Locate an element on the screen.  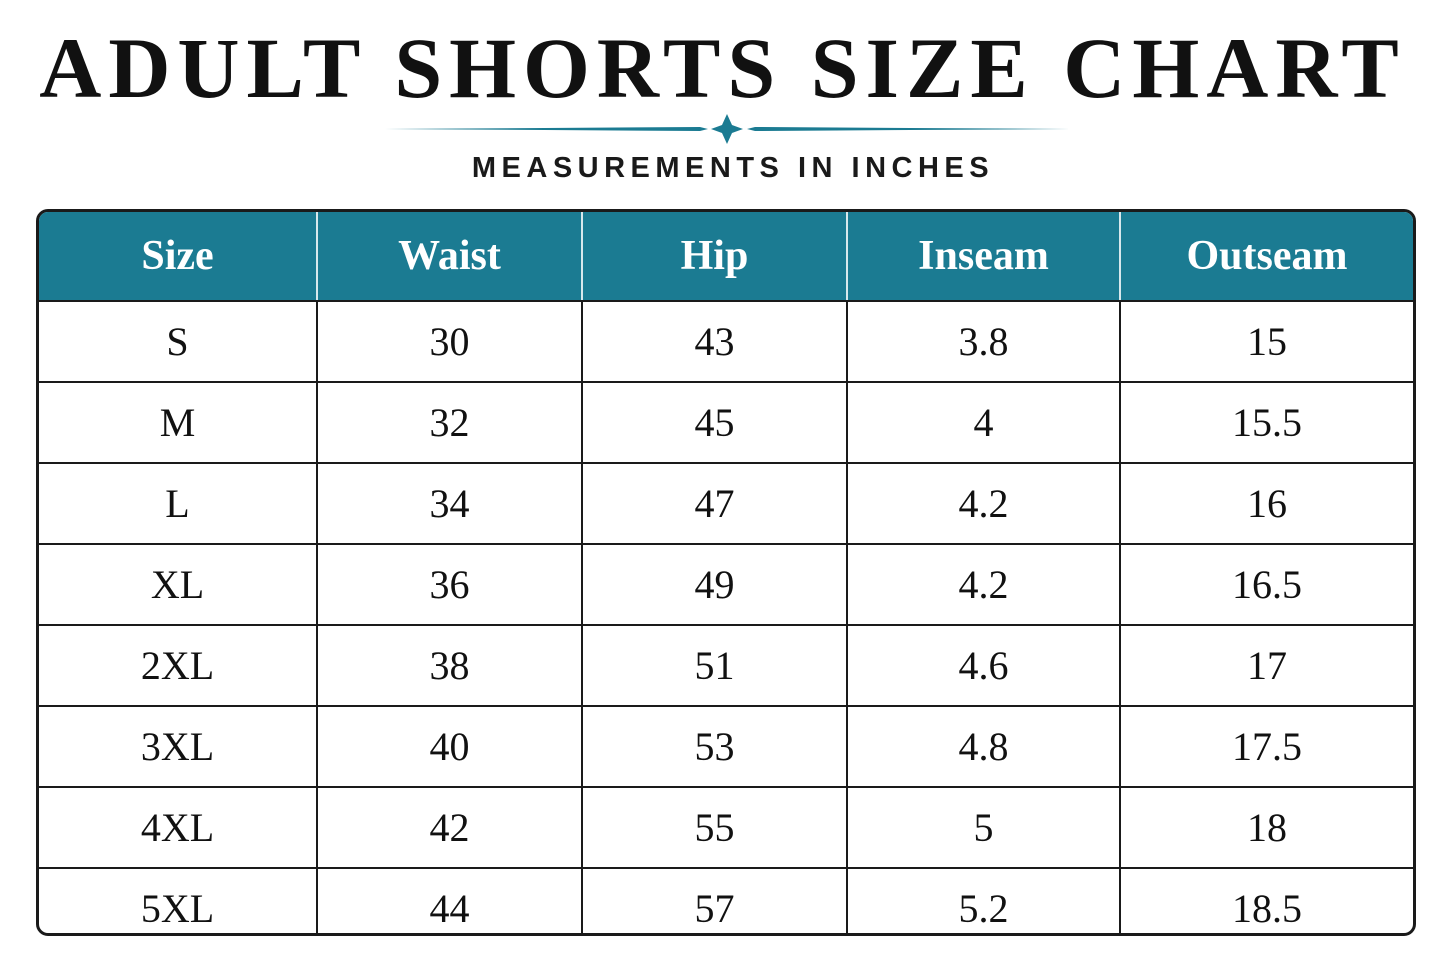
column-header: Hip is located at coordinates (714, 257).